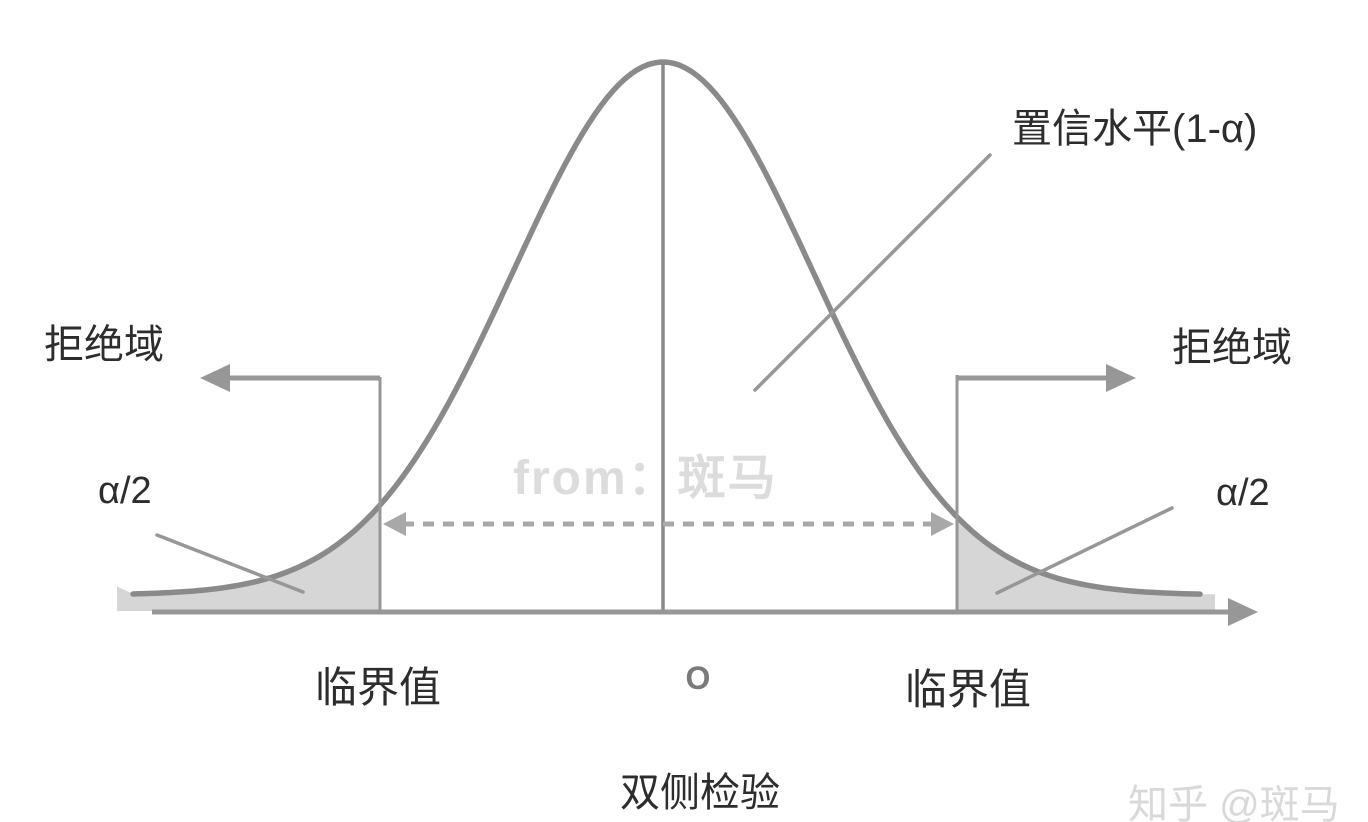 The height and width of the screenshot is (822, 1368). I want to click on rejection-arrow-right-head-icon, so click(1121, 378).